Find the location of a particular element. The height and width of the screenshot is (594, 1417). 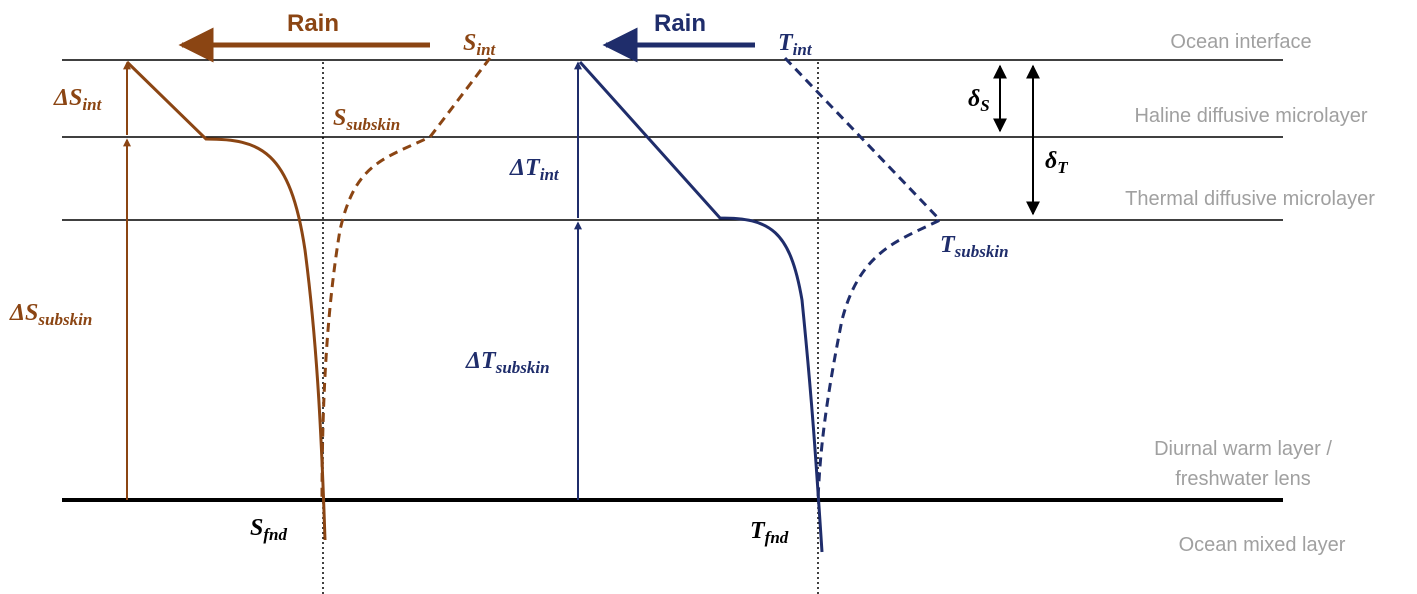

temperature-subskin-profile is located at coordinates (863, 278).